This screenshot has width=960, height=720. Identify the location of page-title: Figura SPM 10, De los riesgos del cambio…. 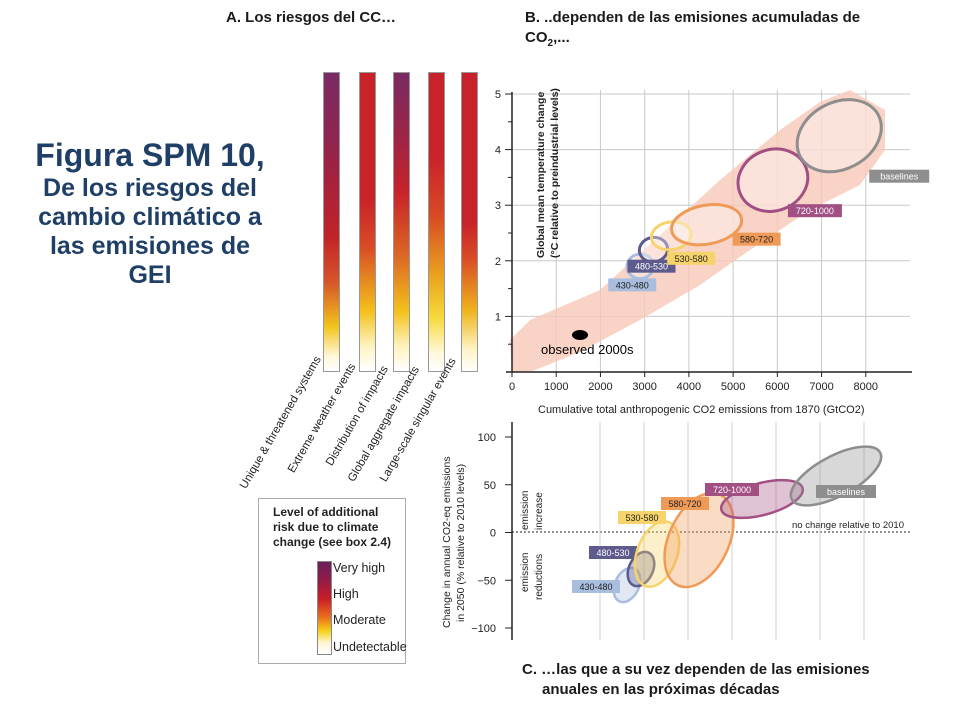
(150, 213).